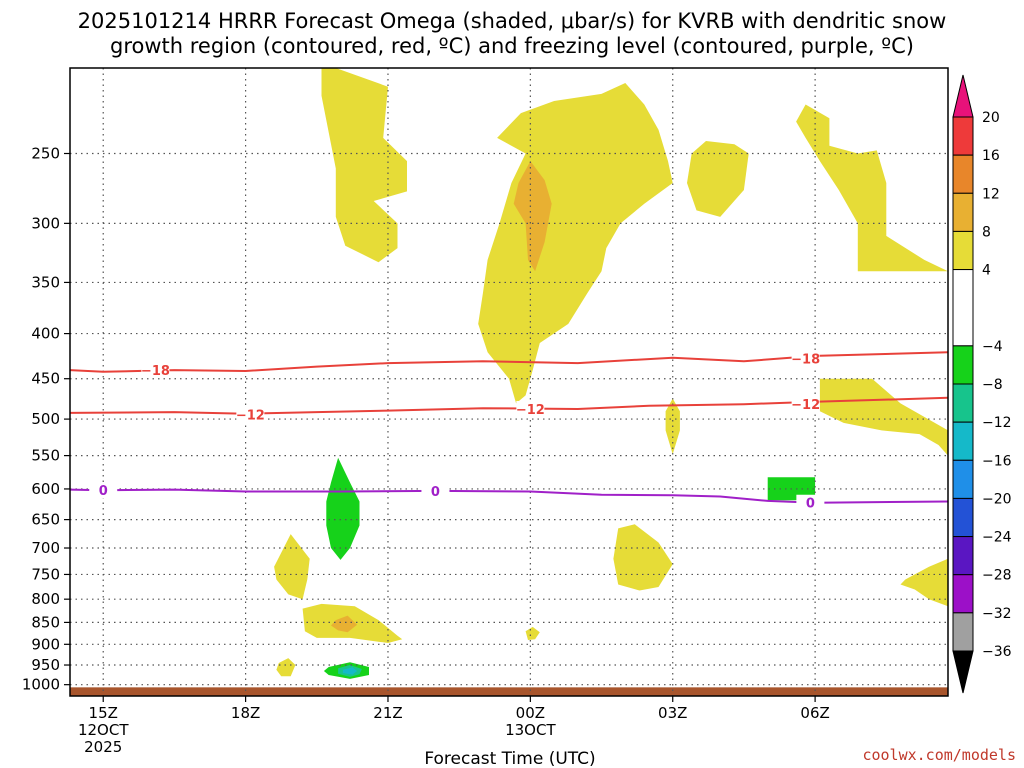 The image size is (1024, 768). What do you see at coordinates (992, 347) in the screenshot?
I see `colorbar-label-5: −4` at bounding box center [992, 347].